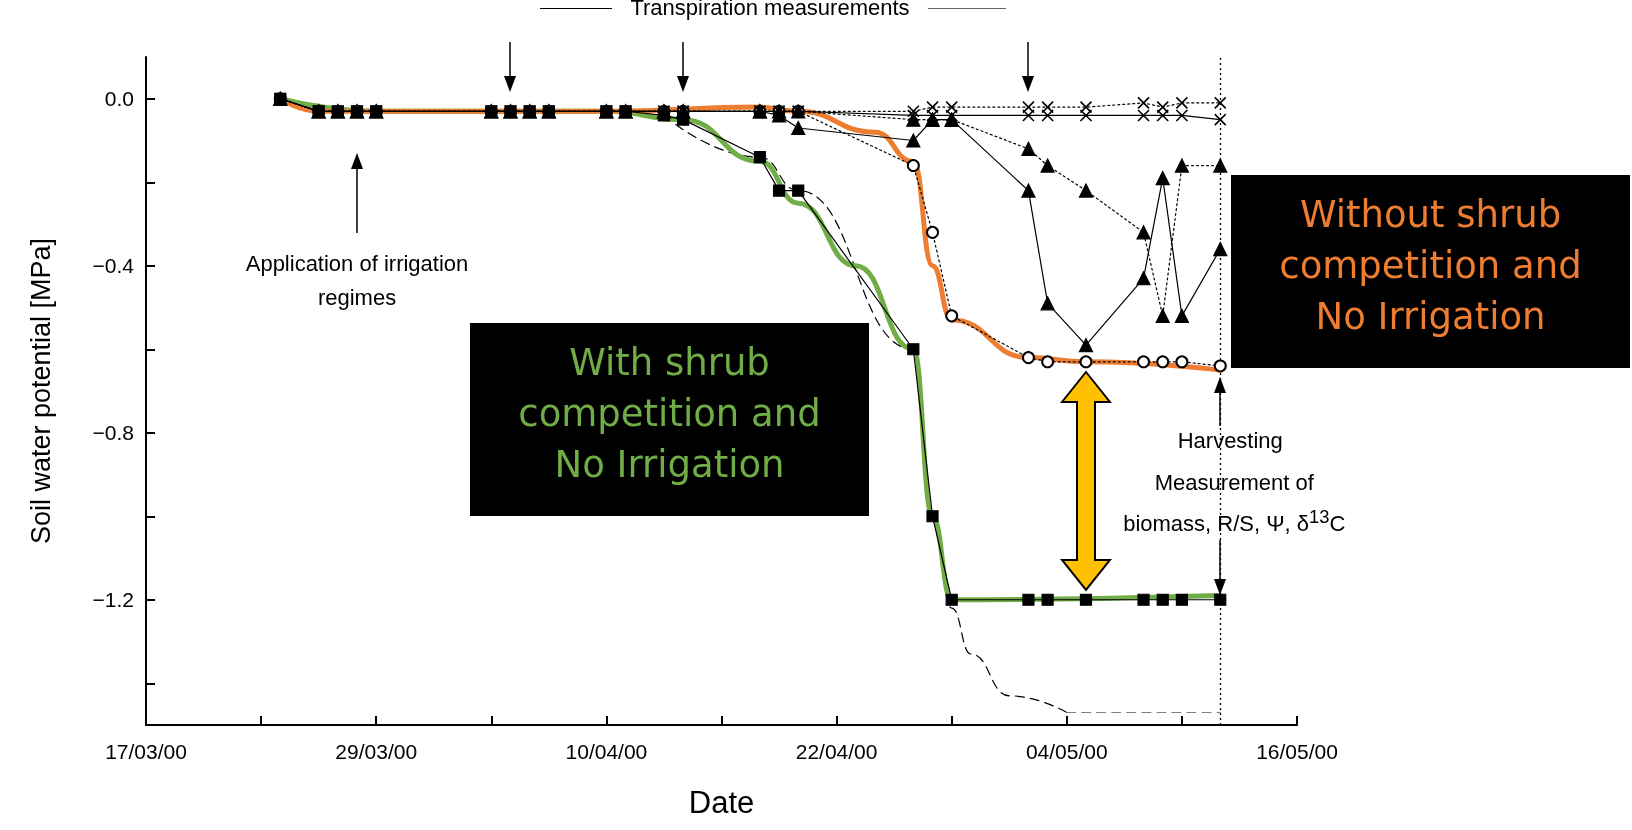  Describe the element at coordinates (113, 600) in the screenshot. I see `y-tick-label: −1.2` at that location.